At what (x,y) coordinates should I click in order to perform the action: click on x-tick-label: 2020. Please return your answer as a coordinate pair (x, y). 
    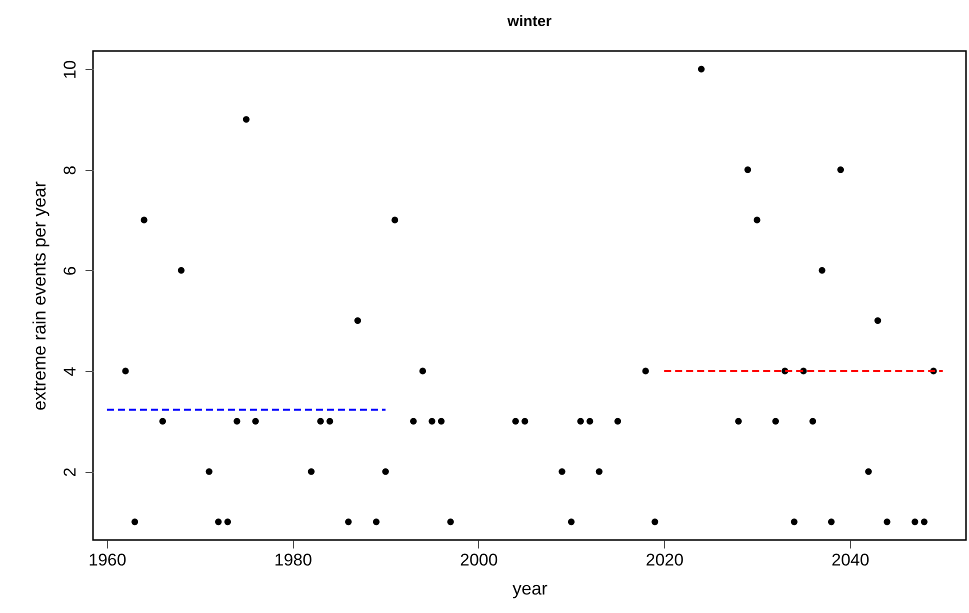
    Looking at the image, I should click on (665, 560).